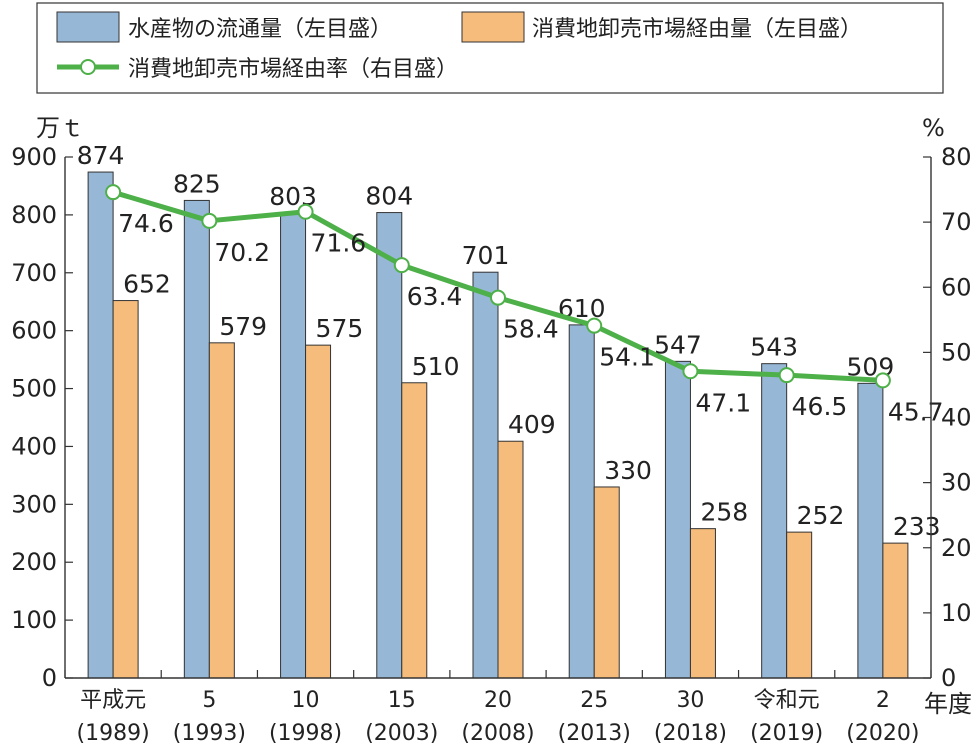  I want to click on data-label-market-rate: 70.2, so click(242, 252).